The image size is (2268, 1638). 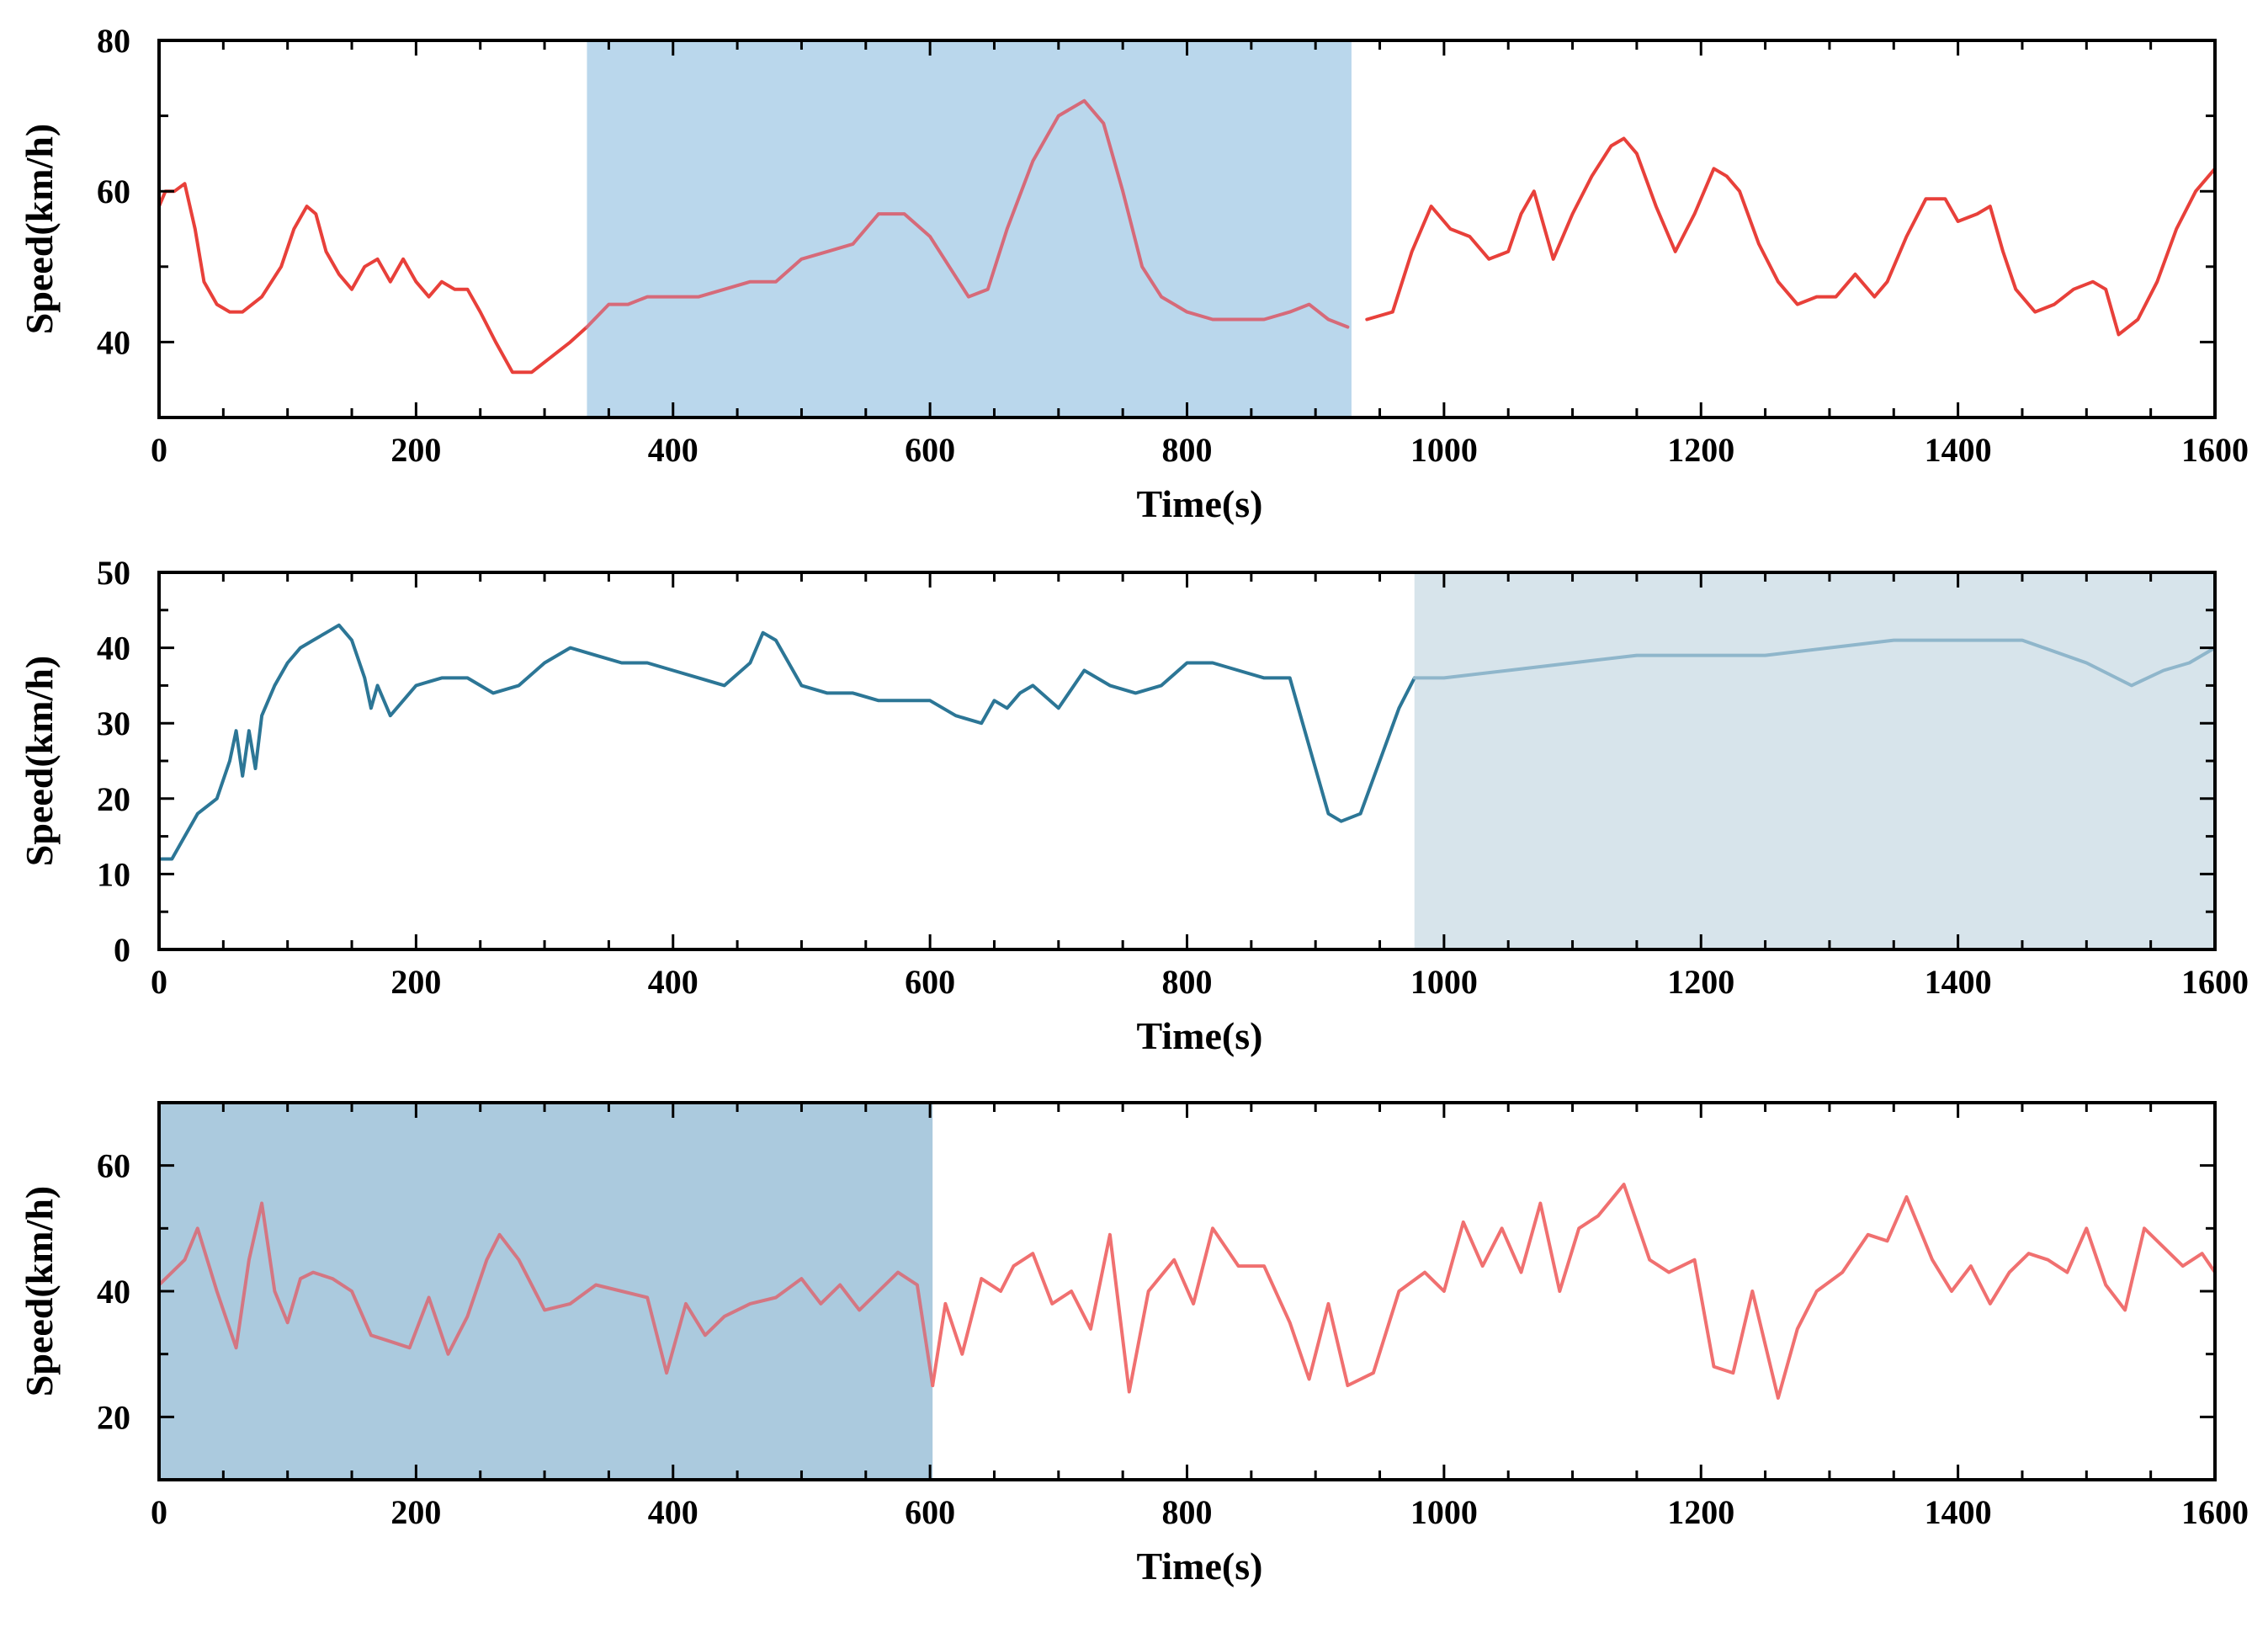 What do you see at coordinates (122, 950) in the screenshot?
I see `y-tick-label: 0` at bounding box center [122, 950].